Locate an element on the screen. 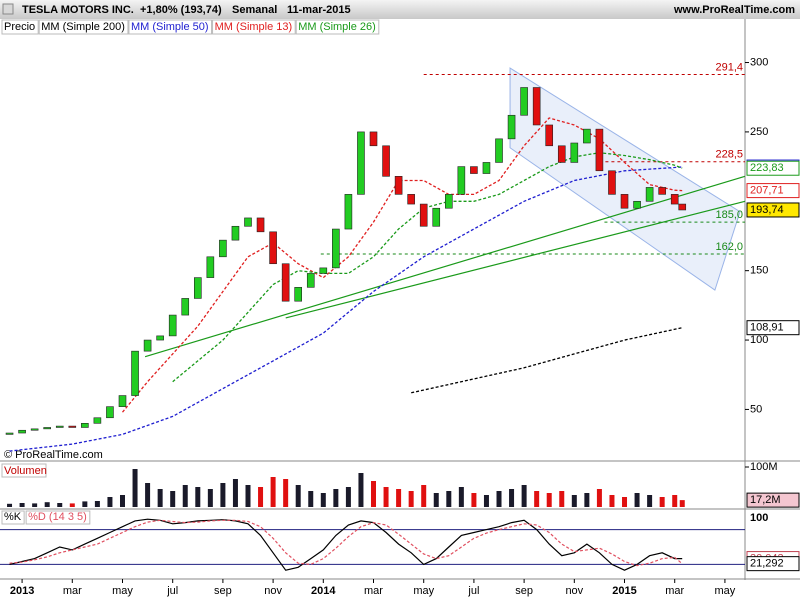 The image size is (800, 600). trendline is located at coordinates (515, 259).